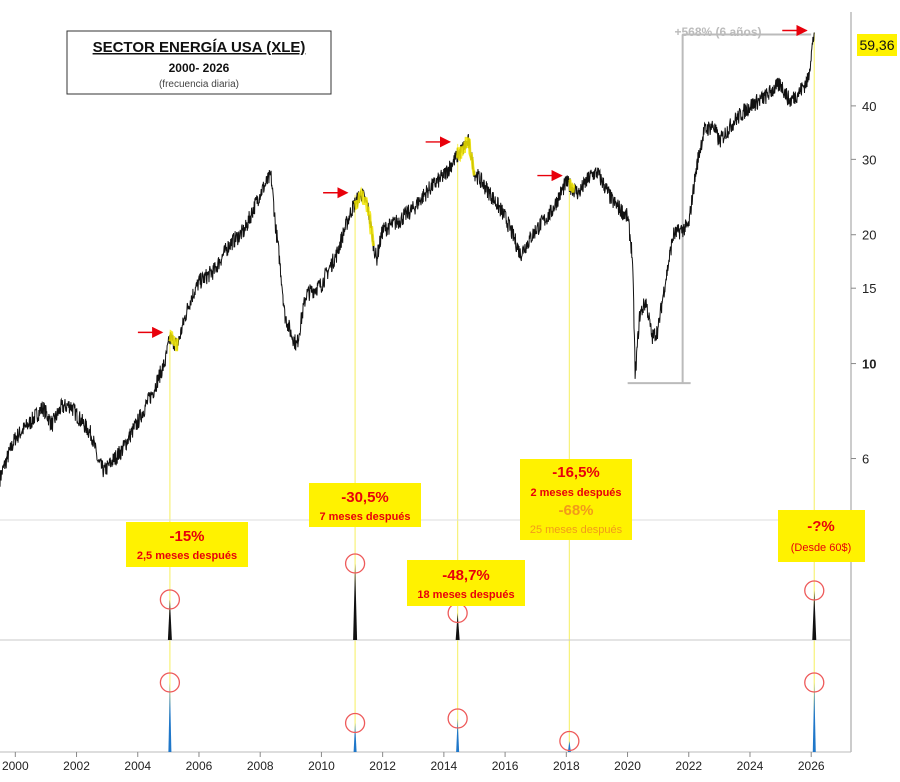  I want to click on decline-pct: -48,7%, so click(466, 575).